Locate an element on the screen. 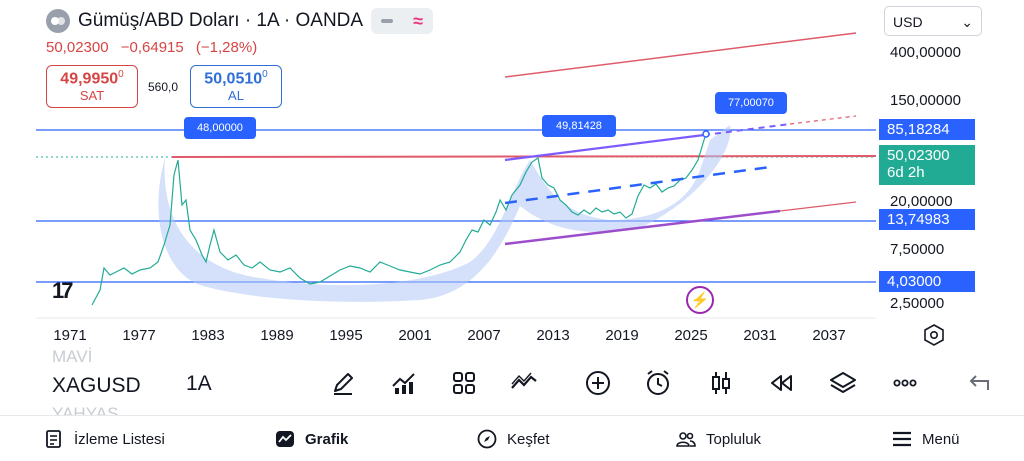 Image resolution: width=1024 pixels, height=461 pixels. currency-select: USD ⌄ is located at coordinates (933, 21).